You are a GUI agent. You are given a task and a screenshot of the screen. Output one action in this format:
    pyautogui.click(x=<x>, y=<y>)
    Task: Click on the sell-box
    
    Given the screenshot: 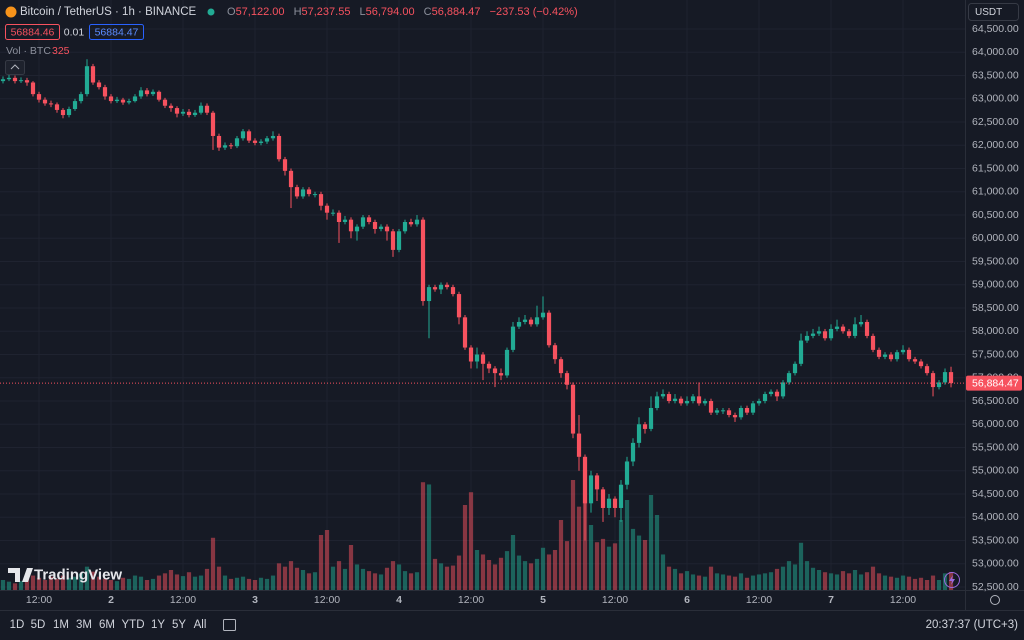 What is the action you would take?
    pyautogui.click(x=32, y=32)
    